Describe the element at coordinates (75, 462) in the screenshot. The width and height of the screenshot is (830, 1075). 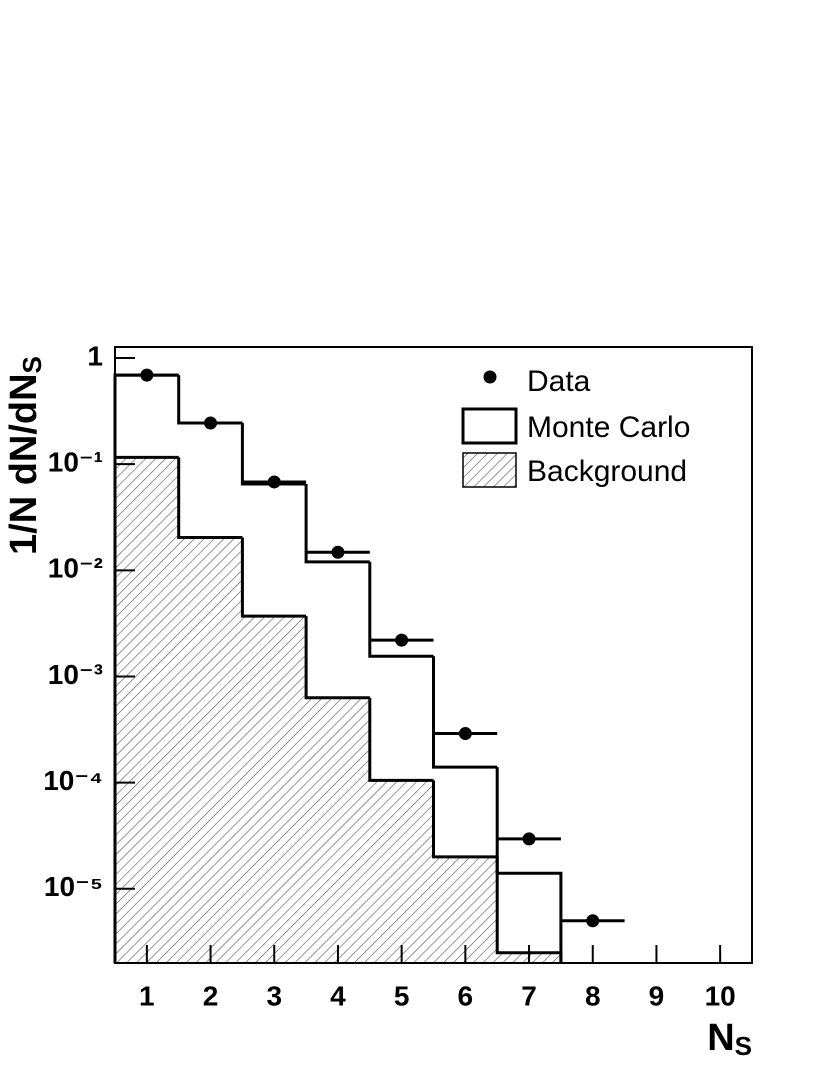
I see `y-tick-label: 10⁻¹` at that location.